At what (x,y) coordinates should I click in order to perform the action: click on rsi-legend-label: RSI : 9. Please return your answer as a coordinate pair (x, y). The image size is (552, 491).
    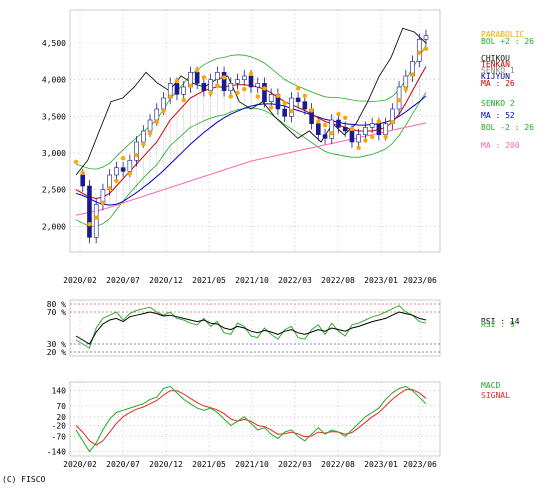
    Looking at the image, I should click on (498, 324).